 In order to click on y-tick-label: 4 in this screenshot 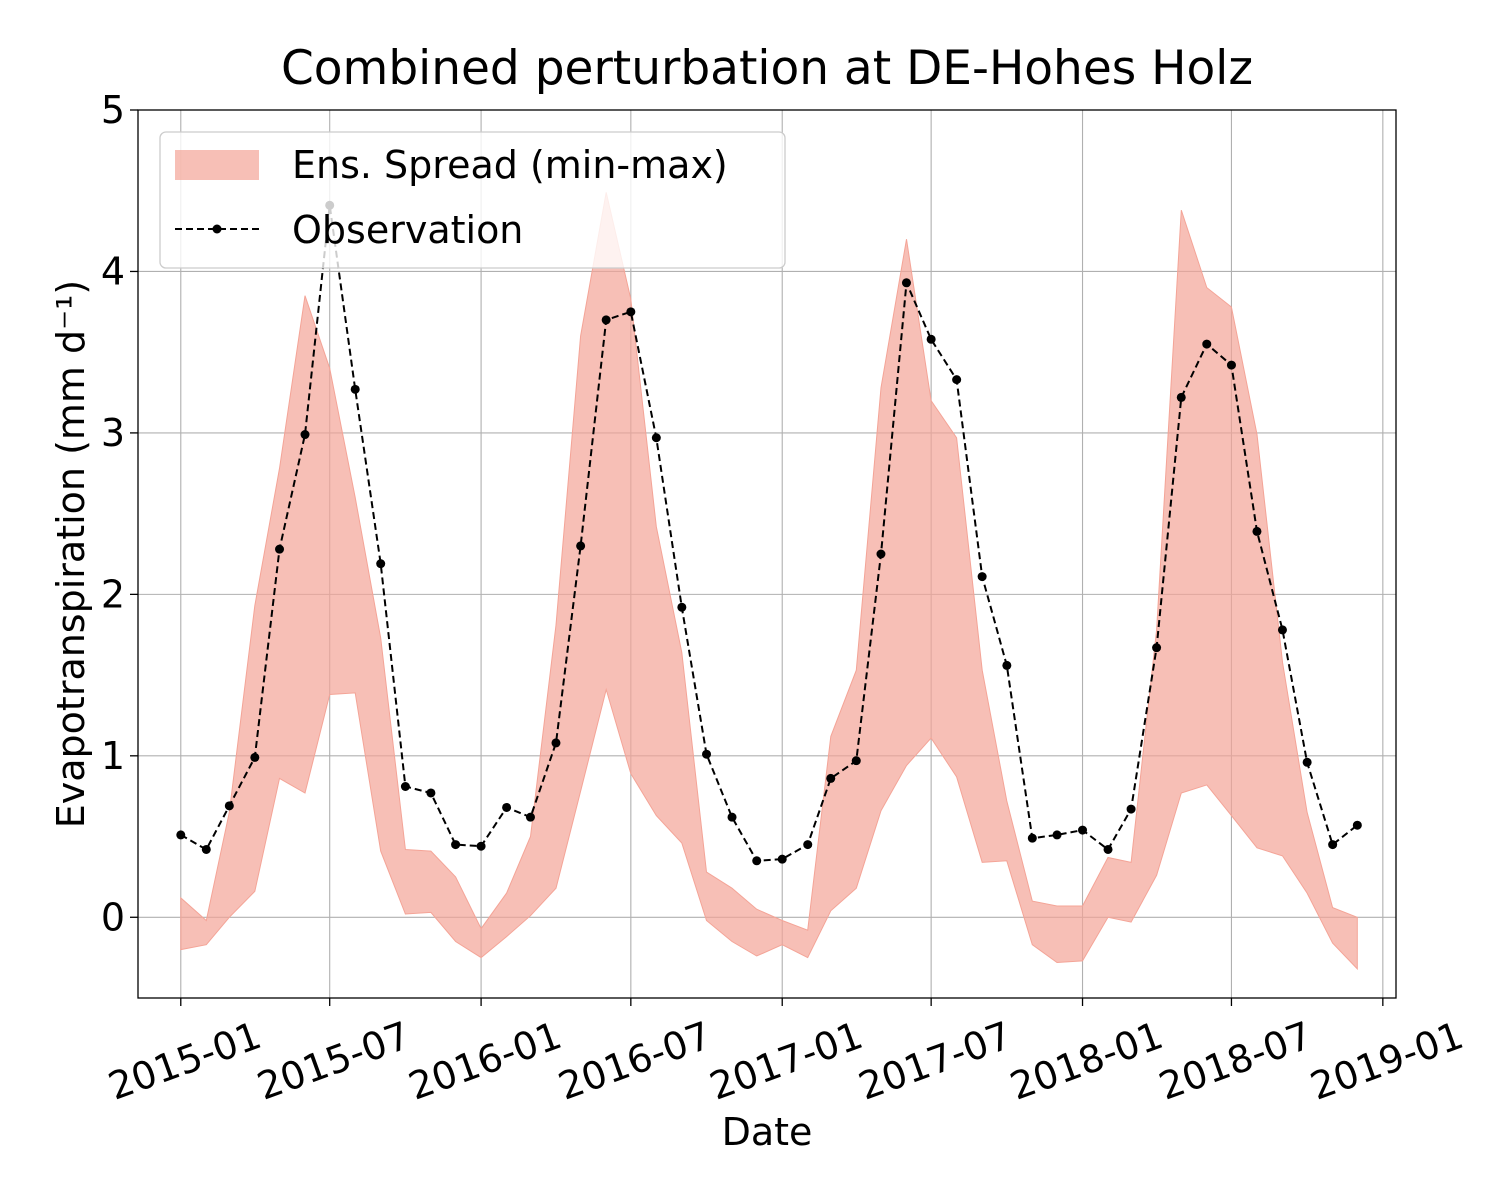, I will do `click(113, 271)`.